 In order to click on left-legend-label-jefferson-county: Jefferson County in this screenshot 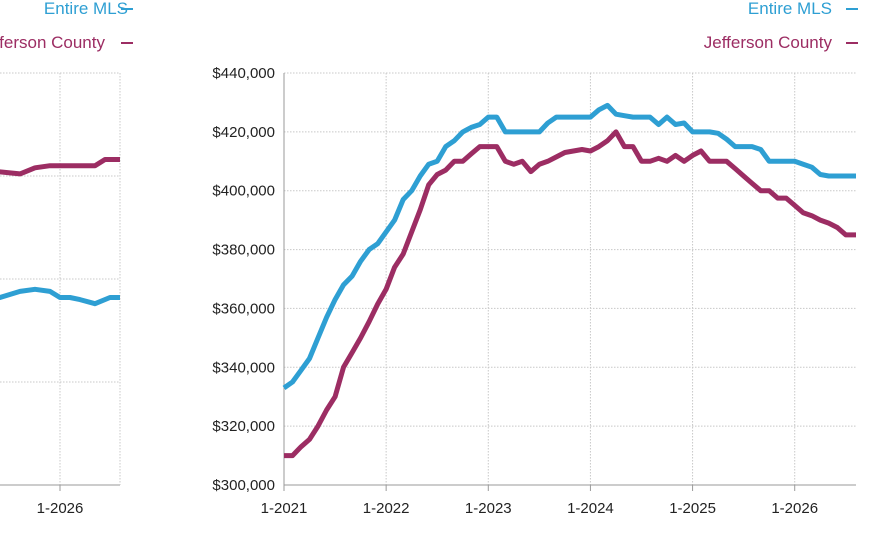, I will do `click(52, 42)`.